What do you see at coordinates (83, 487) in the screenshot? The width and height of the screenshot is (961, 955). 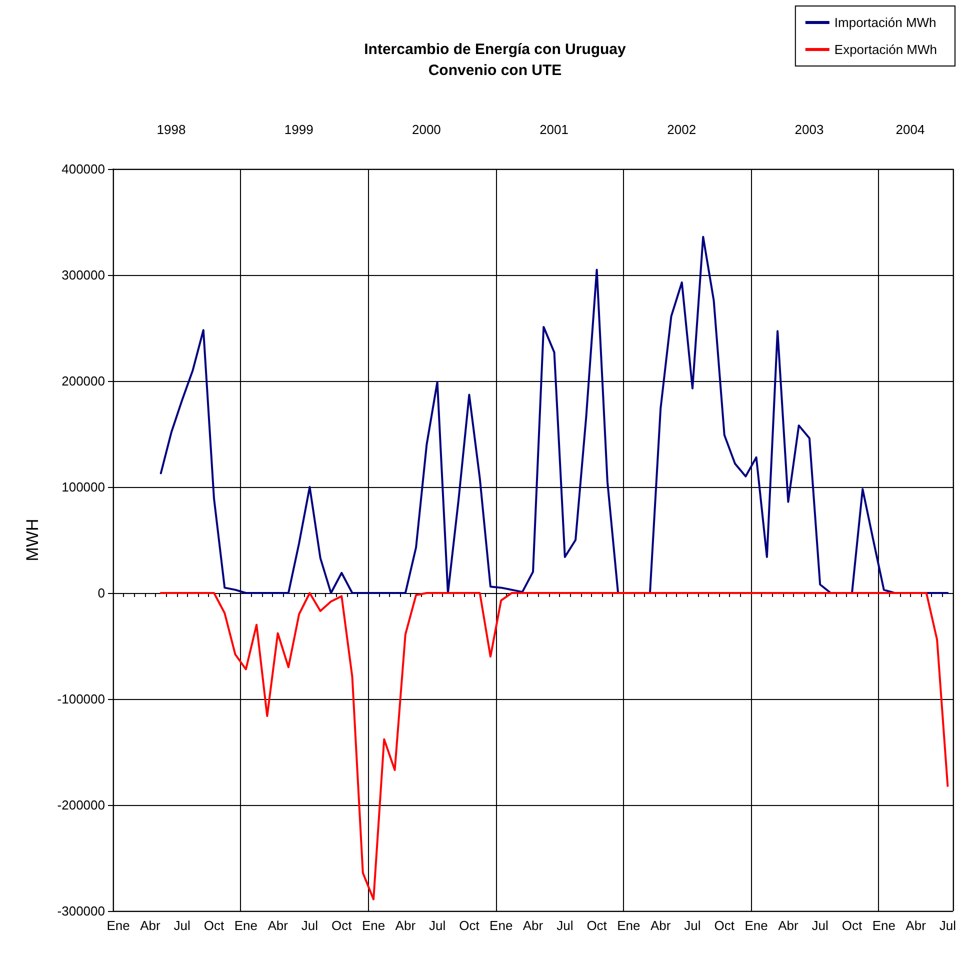 I see `y-tick-label: 100000` at bounding box center [83, 487].